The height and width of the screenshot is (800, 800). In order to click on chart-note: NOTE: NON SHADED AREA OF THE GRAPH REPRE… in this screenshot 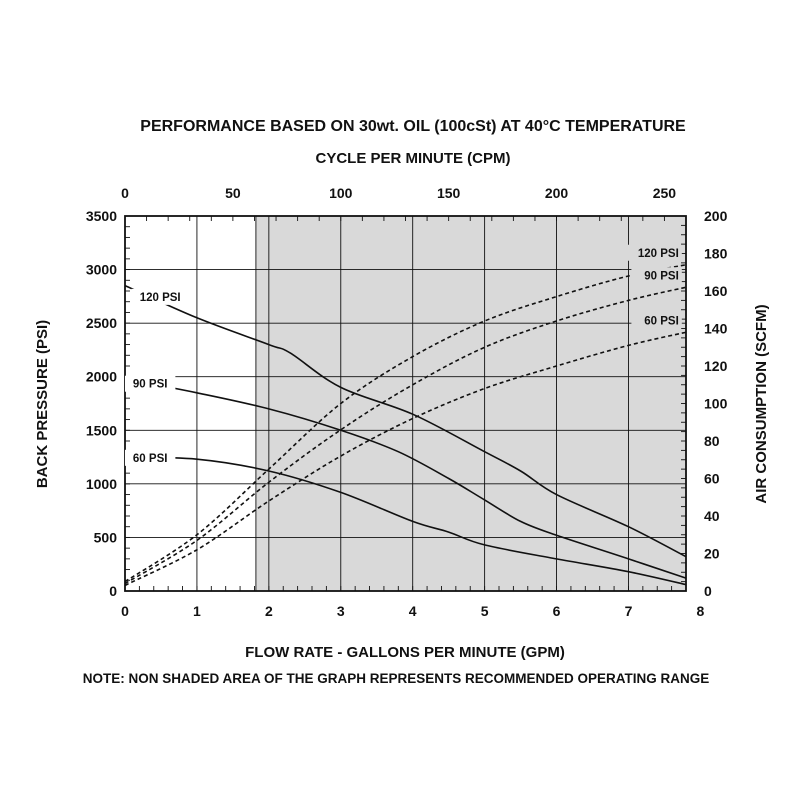, I will do `click(396, 678)`.